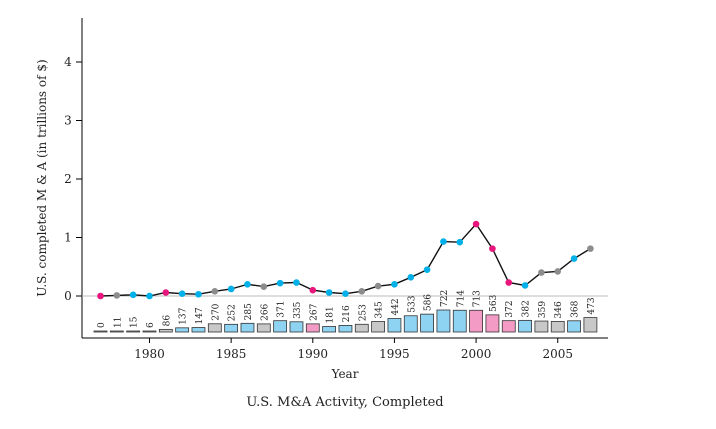 This screenshot has height=429, width=716. What do you see at coordinates (478, 298) in the screenshot?
I see `bar-label: 713` at bounding box center [478, 298].